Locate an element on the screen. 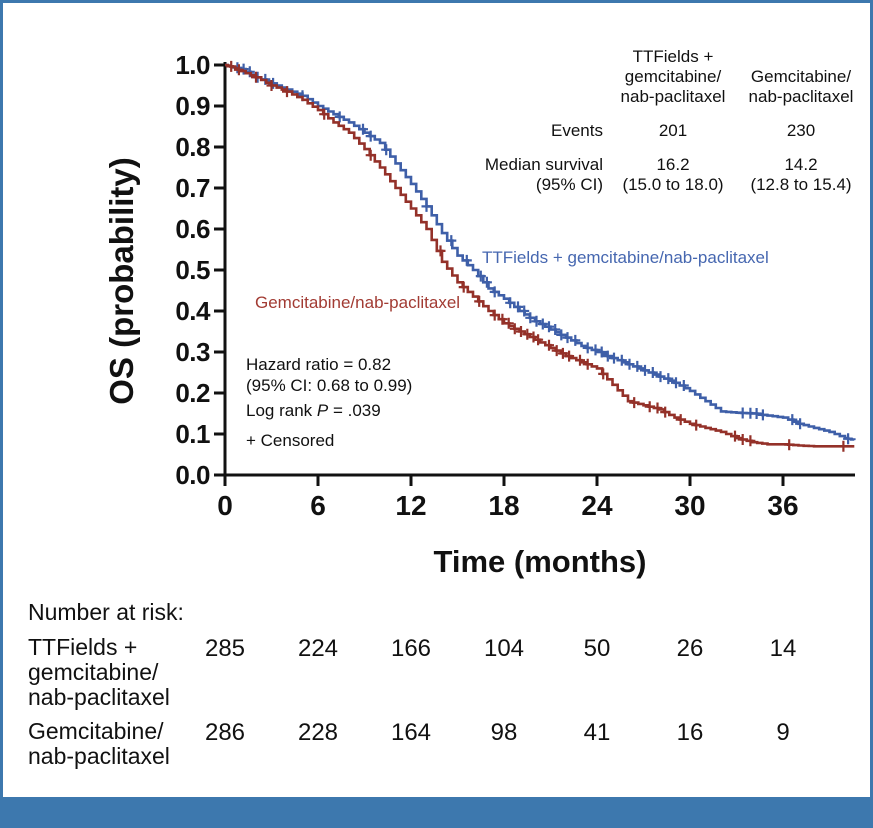 Image resolution: width=873 pixels, height=828 pixels. risk-row-label: TTFields + gemcitabine/ nab-paclitaxel is located at coordinates (99, 672).